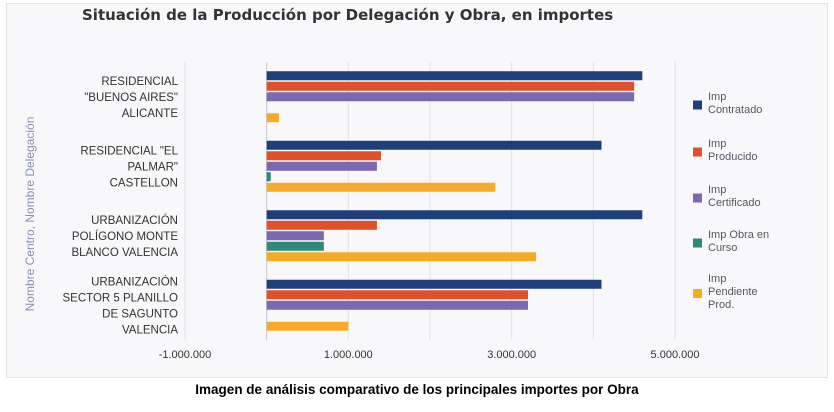  I want to click on legend-label-line: Producido, so click(733, 157).